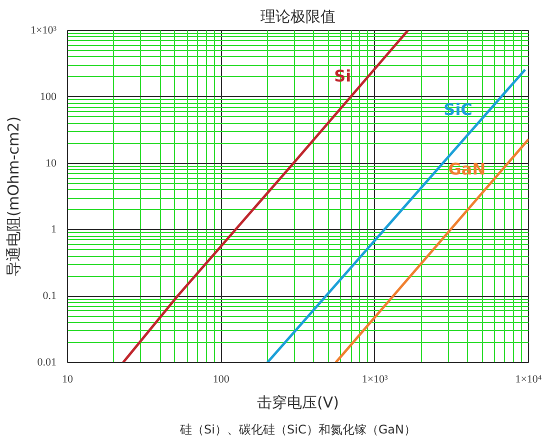 Image resolution: width=560 pixels, height=442 pixels. Describe the element at coordinates (46, 362) in the screenshot. I see `y-tick-label: 0.01` at that location.